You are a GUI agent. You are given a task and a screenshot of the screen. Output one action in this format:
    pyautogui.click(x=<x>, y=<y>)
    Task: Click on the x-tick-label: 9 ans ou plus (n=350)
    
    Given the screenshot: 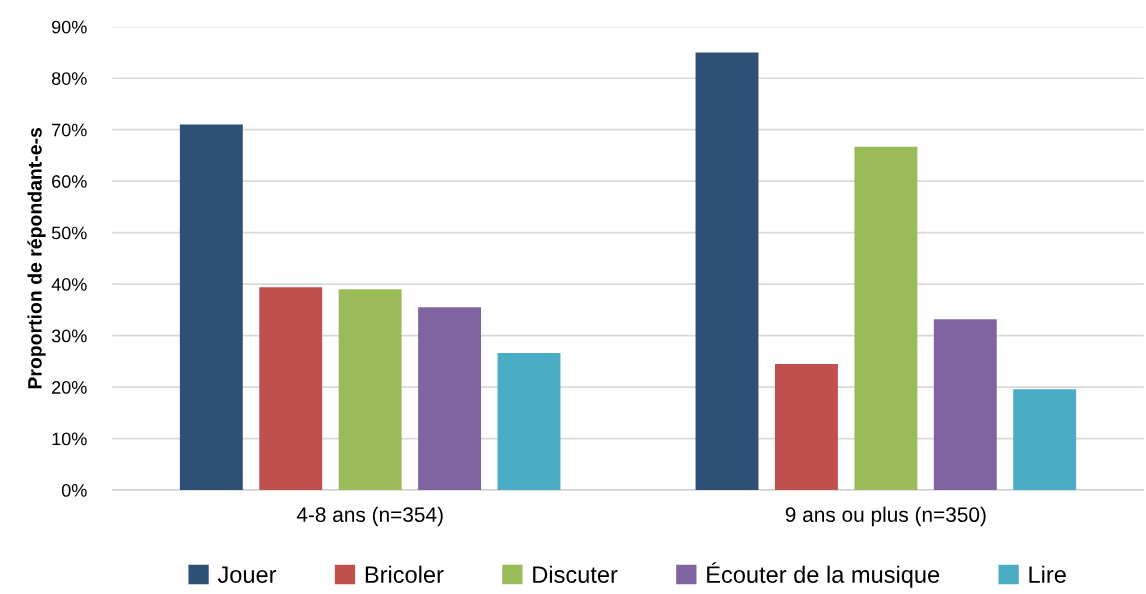 What is the action you would take?
    pyautogui.click(x=885, y=516)
    